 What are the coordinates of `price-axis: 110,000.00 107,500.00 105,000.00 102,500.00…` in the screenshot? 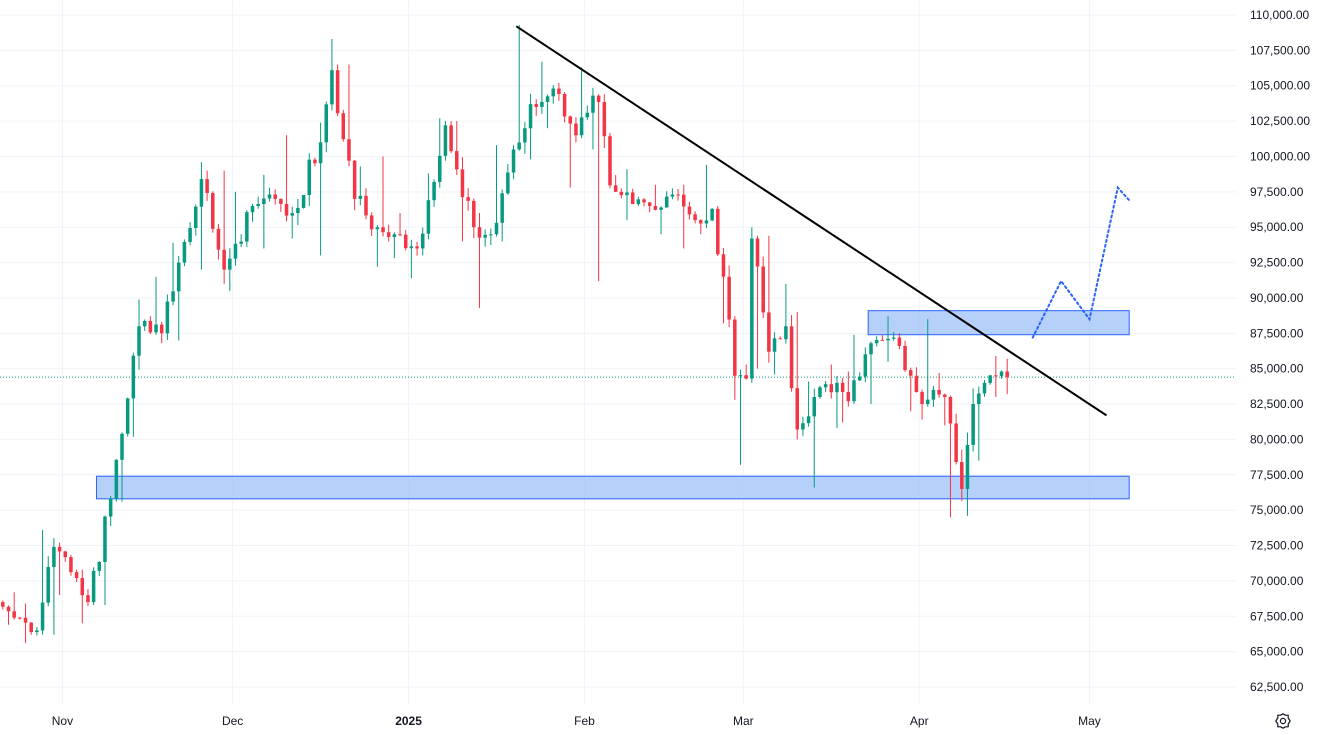 It's located at (1277, 367).